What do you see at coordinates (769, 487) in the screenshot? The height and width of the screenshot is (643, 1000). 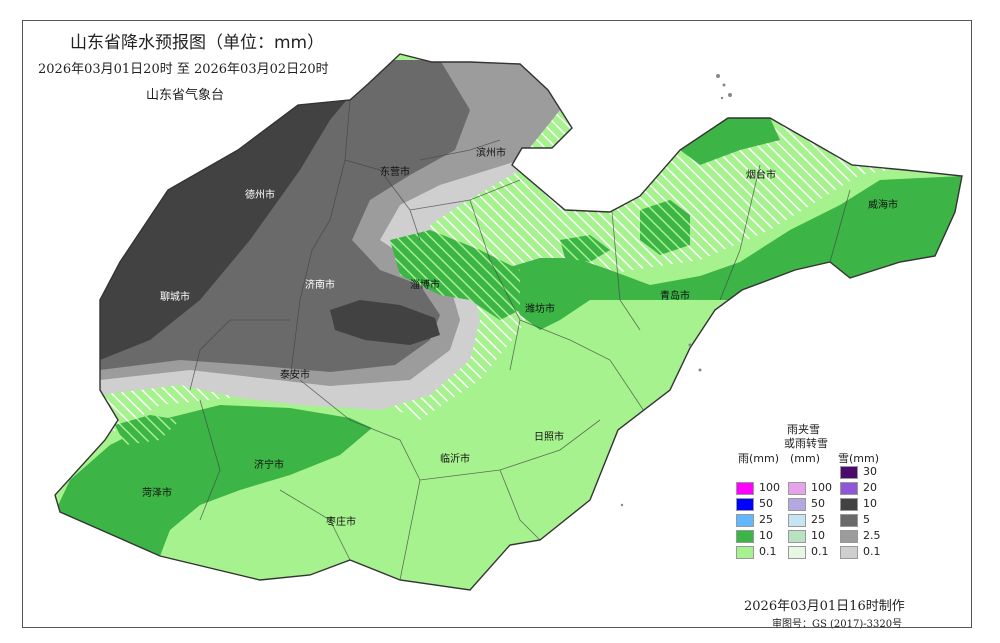 I see `legend-rain-value: 100` at bounding box center [769, 487].